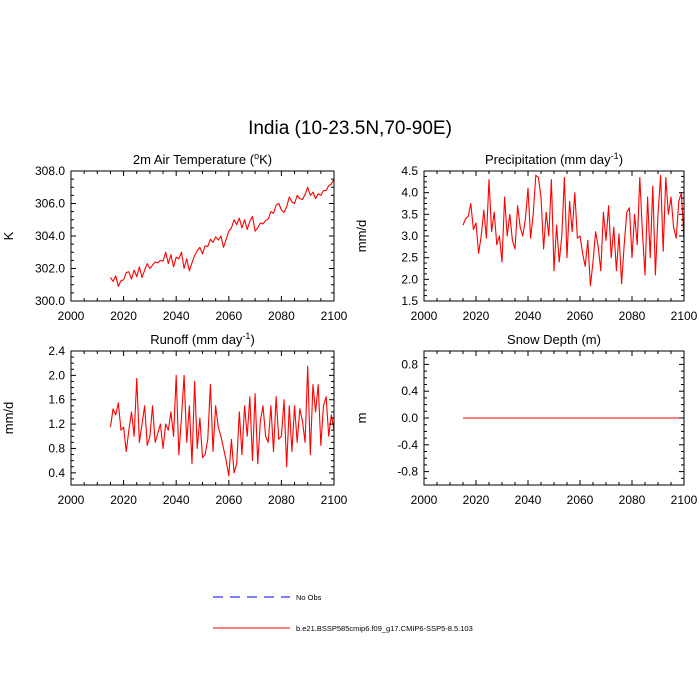 The image size is (700, 700). What do you see at coordinates (50, 301) in the screenshot?
I see `y-tick-label: 300.0` at bounding box center [50, 301].